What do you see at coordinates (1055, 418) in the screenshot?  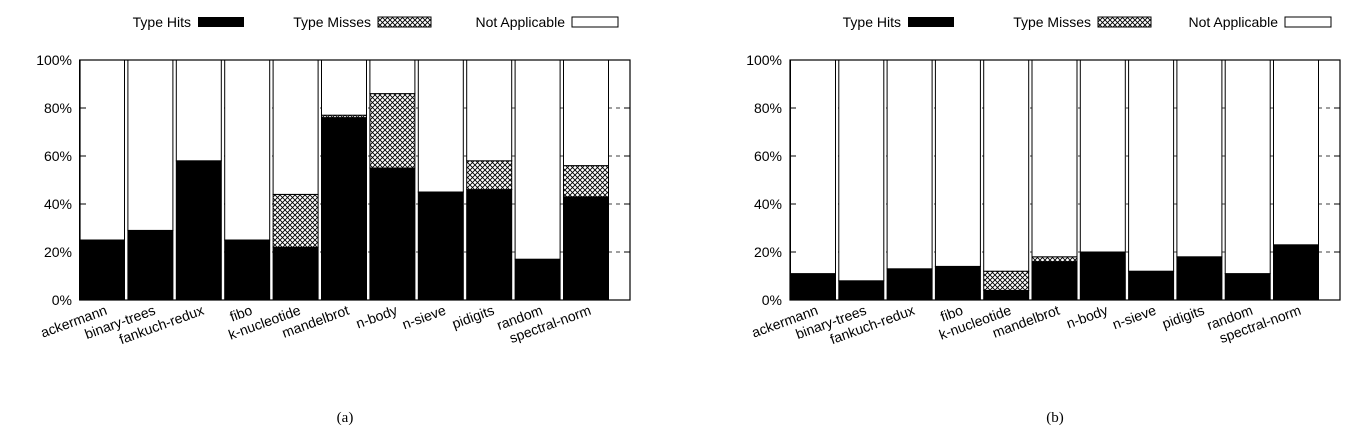 I see `caption-b: (b)` at bounding box center [1055, 418].